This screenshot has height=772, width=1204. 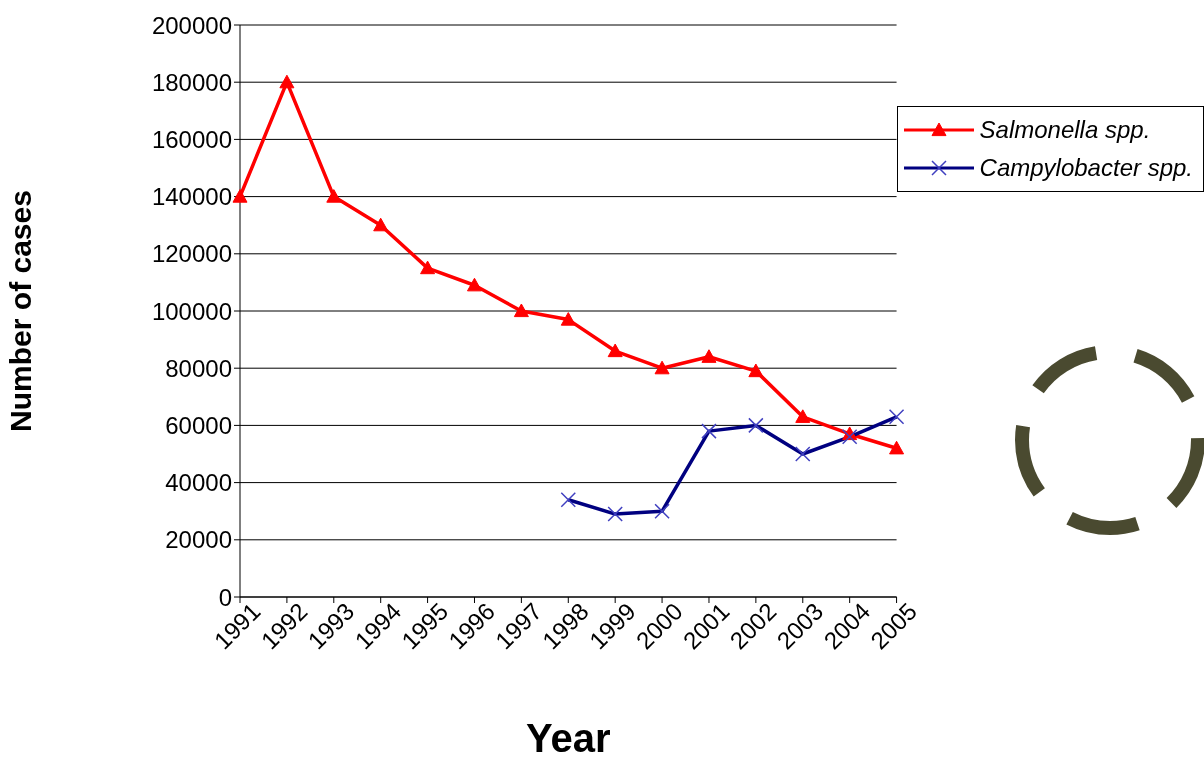 I want to click on x-axis-title: Year, so click(x=568, y=738).